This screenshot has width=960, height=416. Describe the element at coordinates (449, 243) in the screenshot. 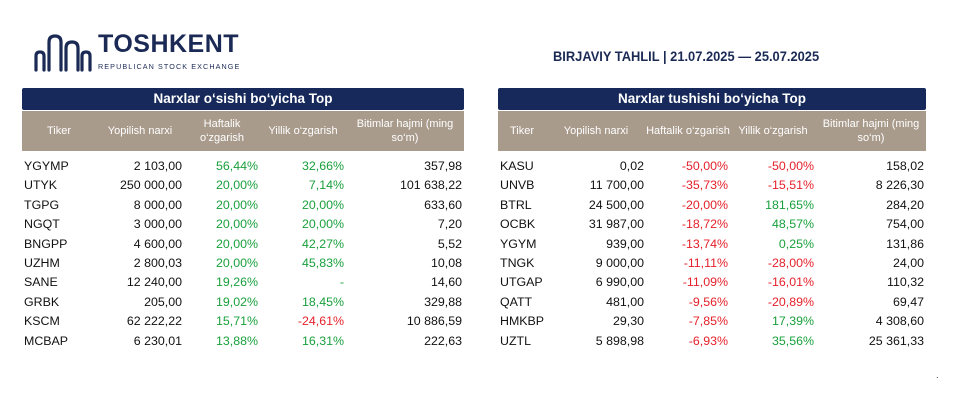

I see `volume-cell: 5,52` at that location.